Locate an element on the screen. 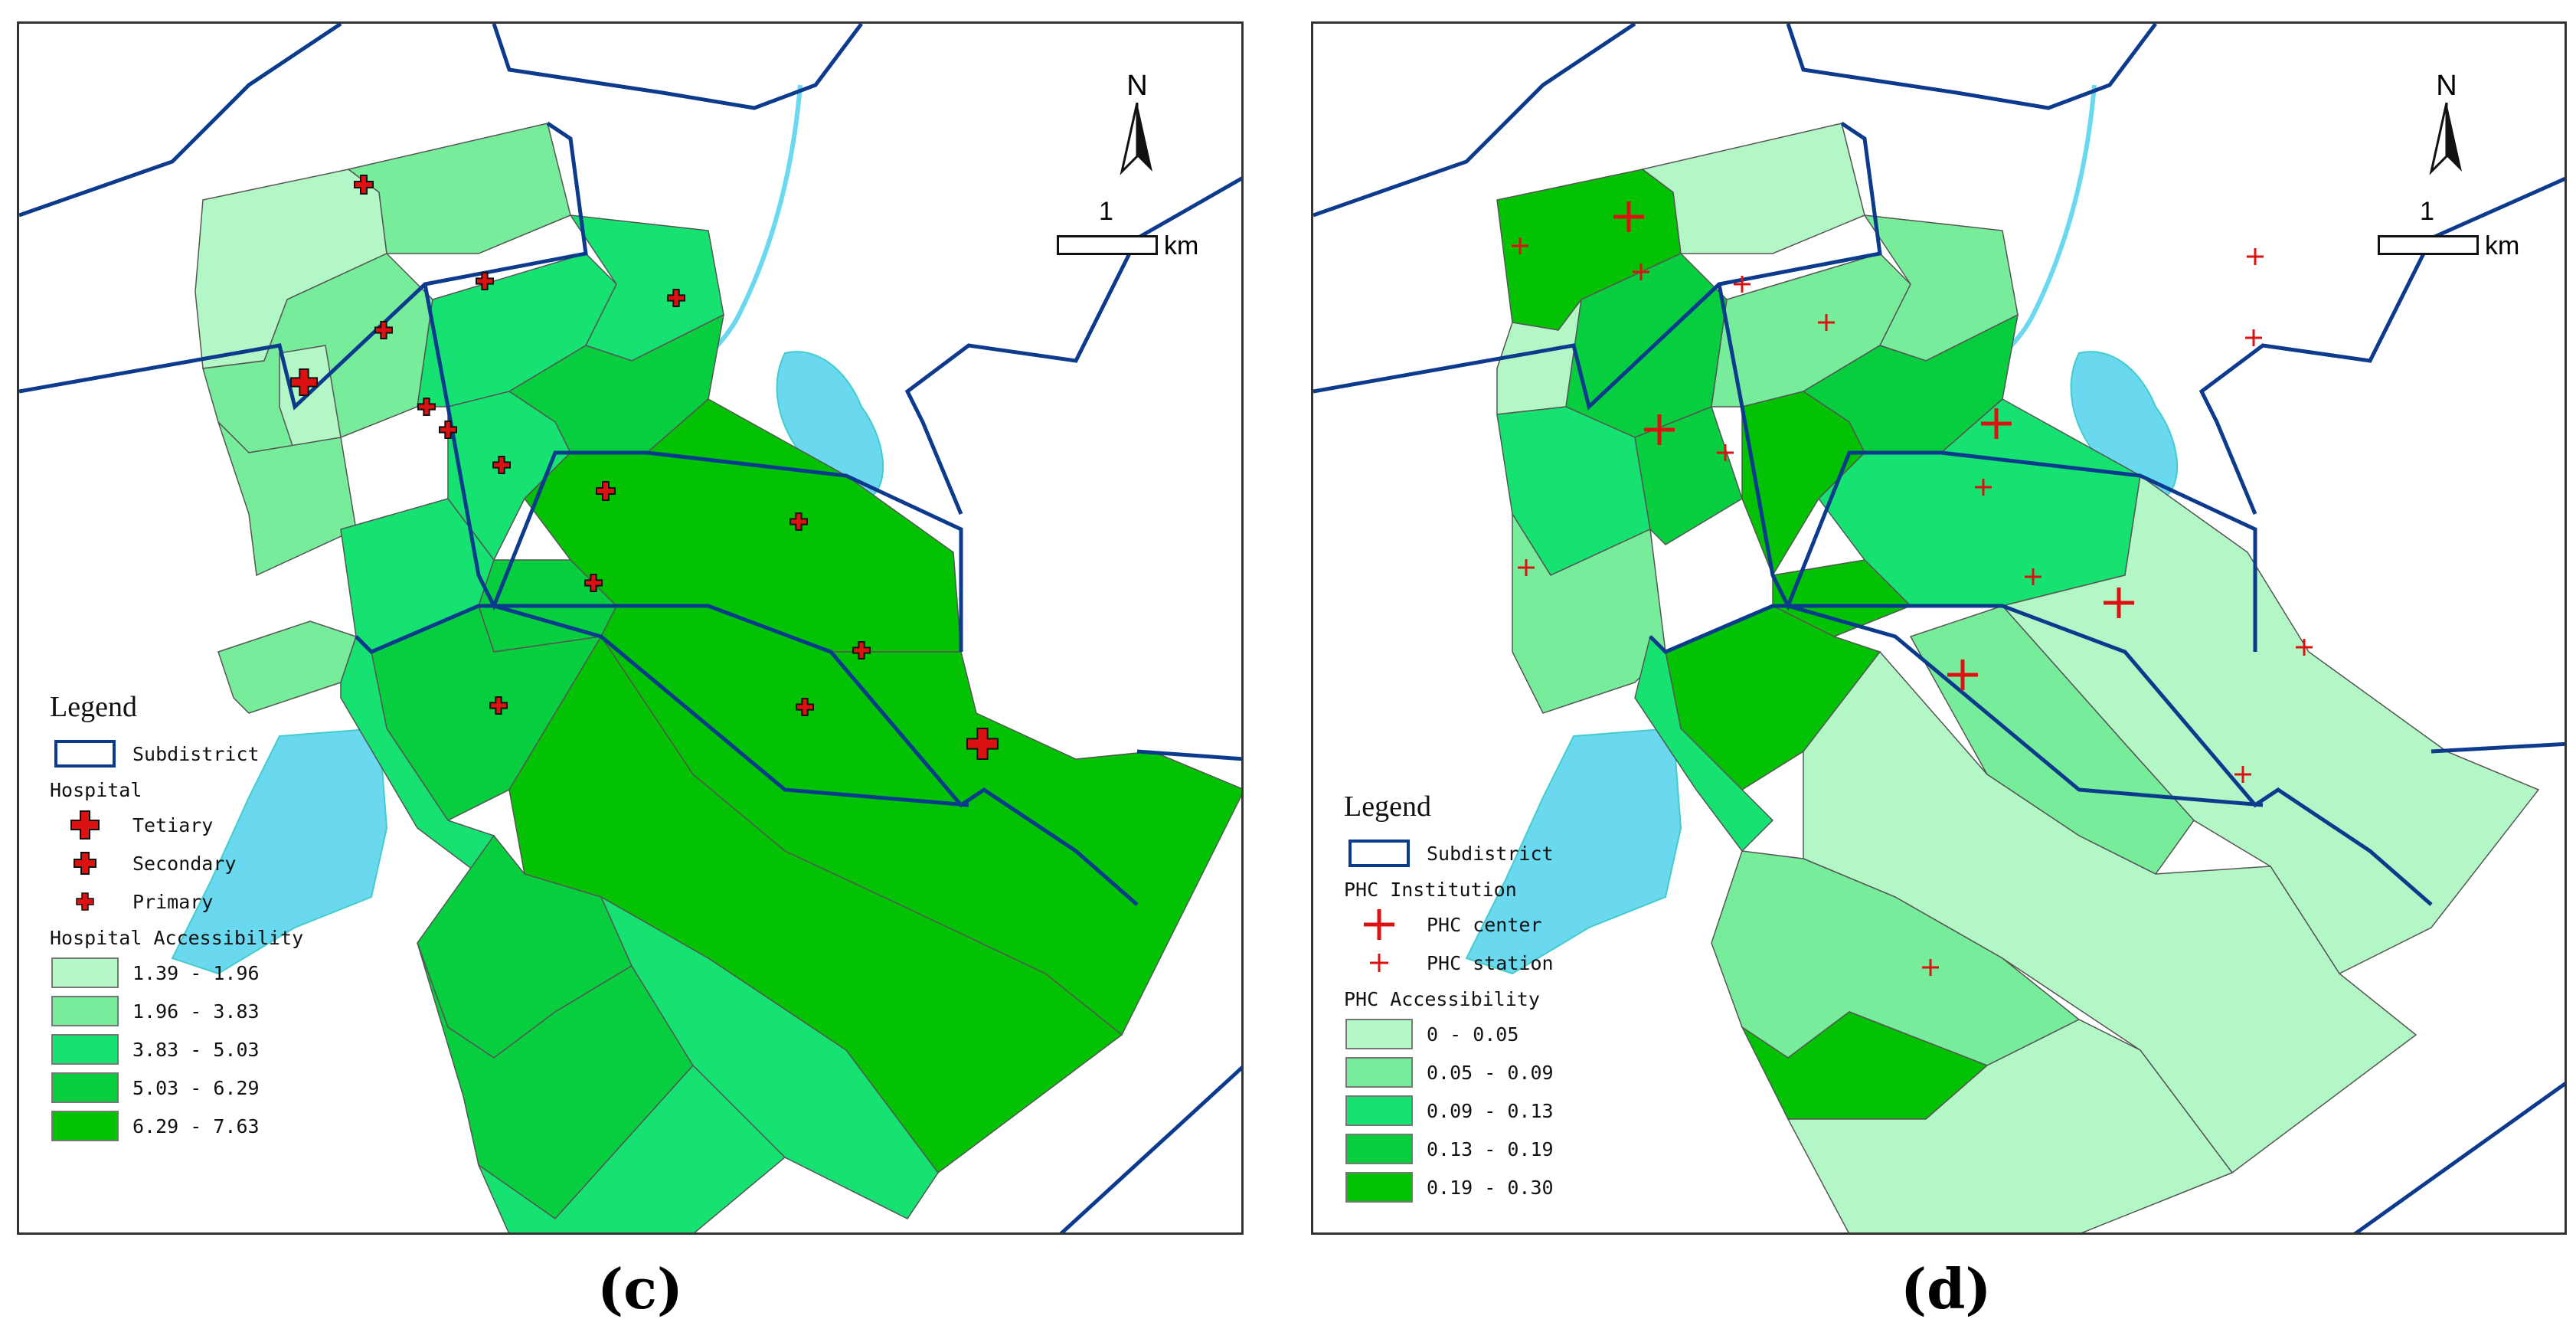 The image size is (2576, 1342). legend-facility-label: Primary is located at coordinates (173, 902).